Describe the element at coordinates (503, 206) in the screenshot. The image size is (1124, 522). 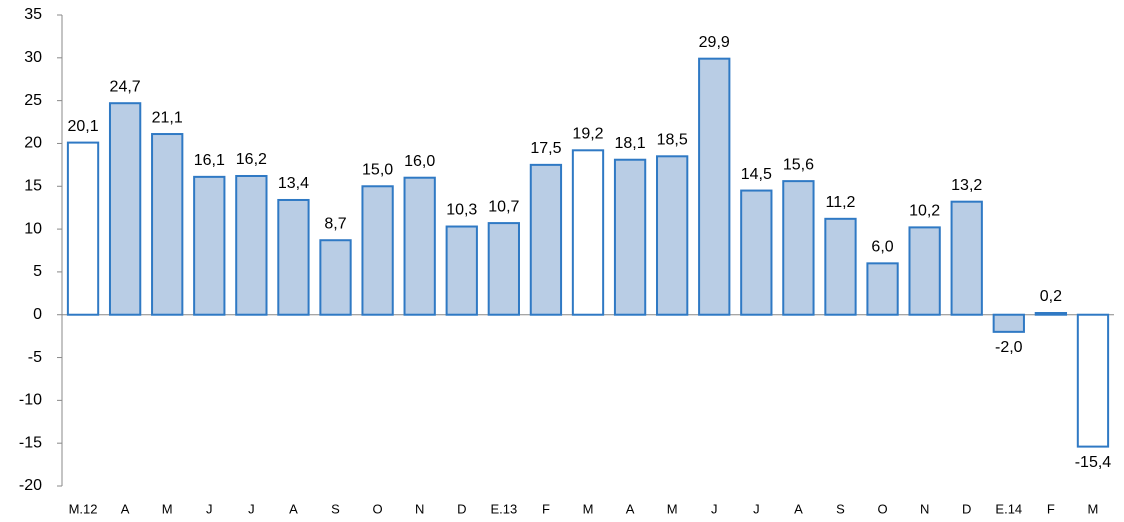
I see `value-label: 10,7` at that location.